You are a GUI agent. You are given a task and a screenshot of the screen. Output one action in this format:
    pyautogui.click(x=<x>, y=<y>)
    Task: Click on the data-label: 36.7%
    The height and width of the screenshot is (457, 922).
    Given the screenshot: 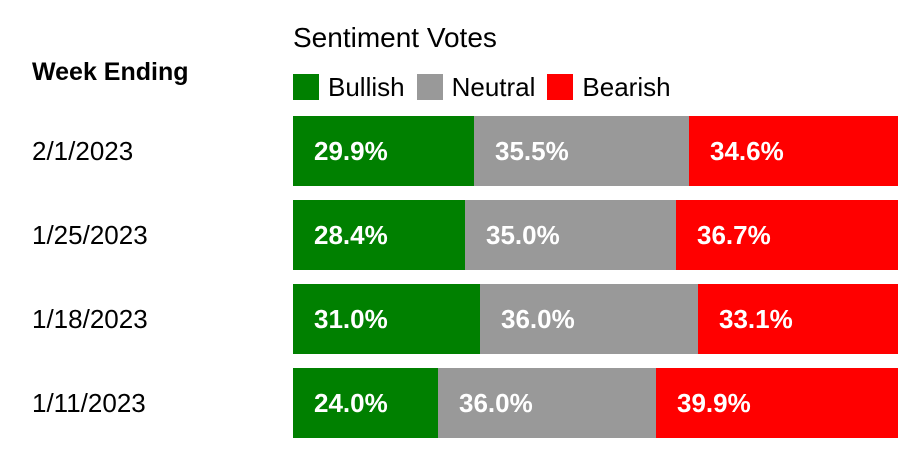 What is the action you would take?
    pyautogui.click(x=734, y=235)
    